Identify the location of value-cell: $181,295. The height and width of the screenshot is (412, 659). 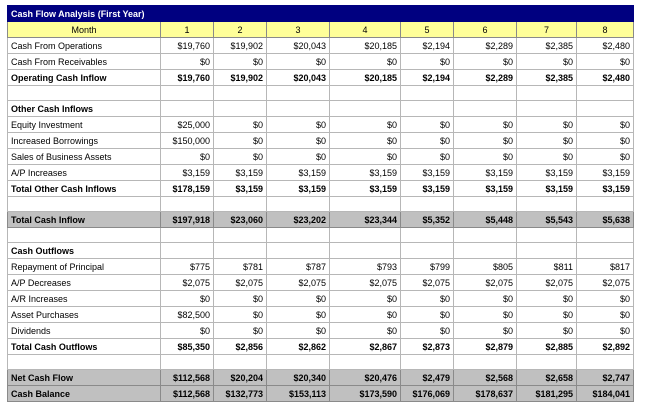
(546, 393).